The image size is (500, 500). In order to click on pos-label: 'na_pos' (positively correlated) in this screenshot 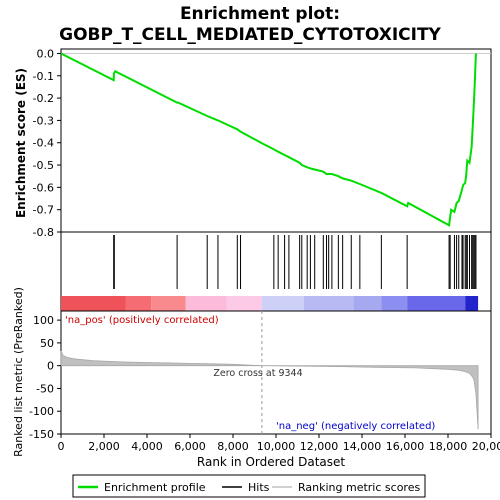, I will do `click(142, 320)`.